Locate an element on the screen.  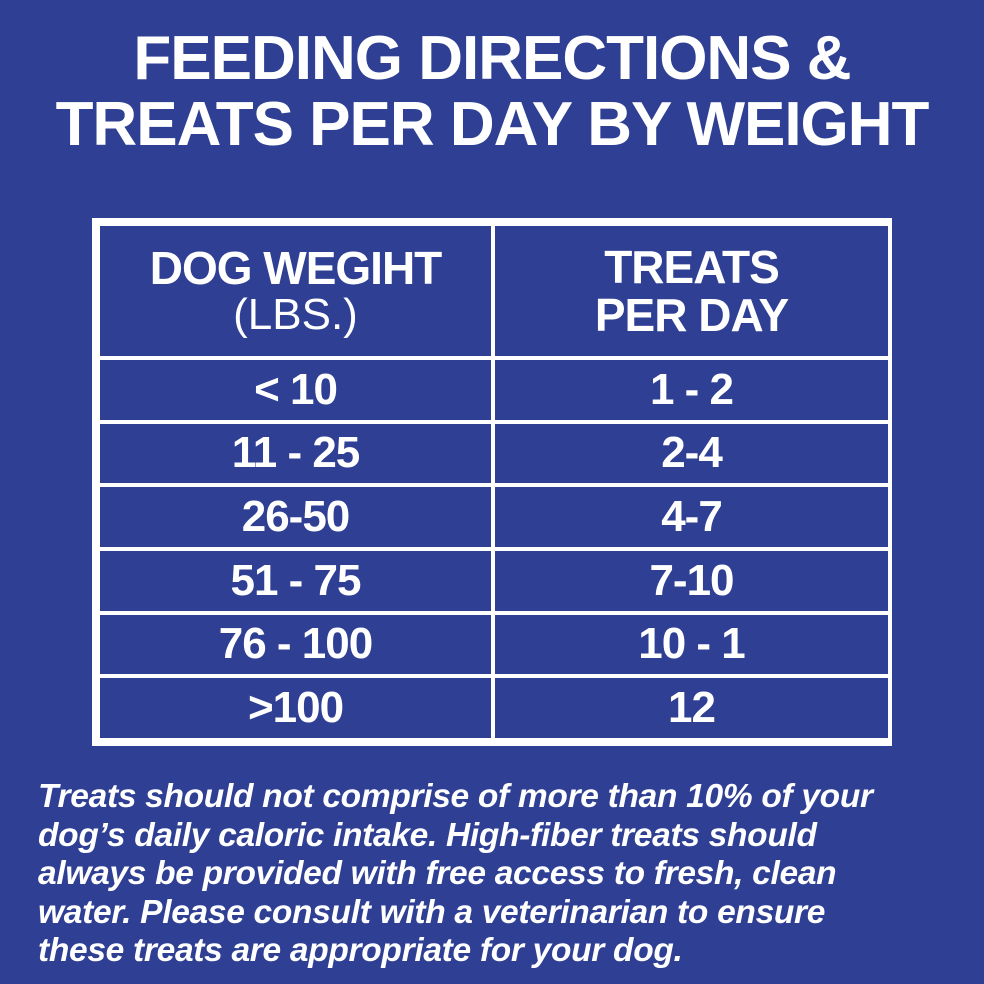
table-row: 11 - 25 2-4 is located at coordinates (494, 453).